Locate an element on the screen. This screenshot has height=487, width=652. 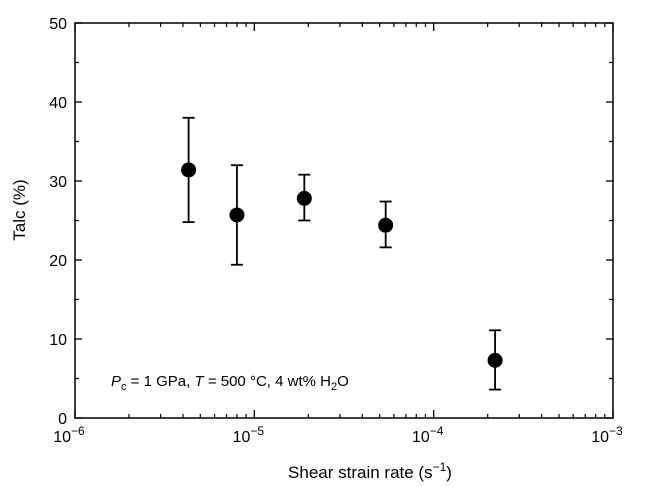
annotation-pressure-subscript: c is located at coordinates (124, 387).